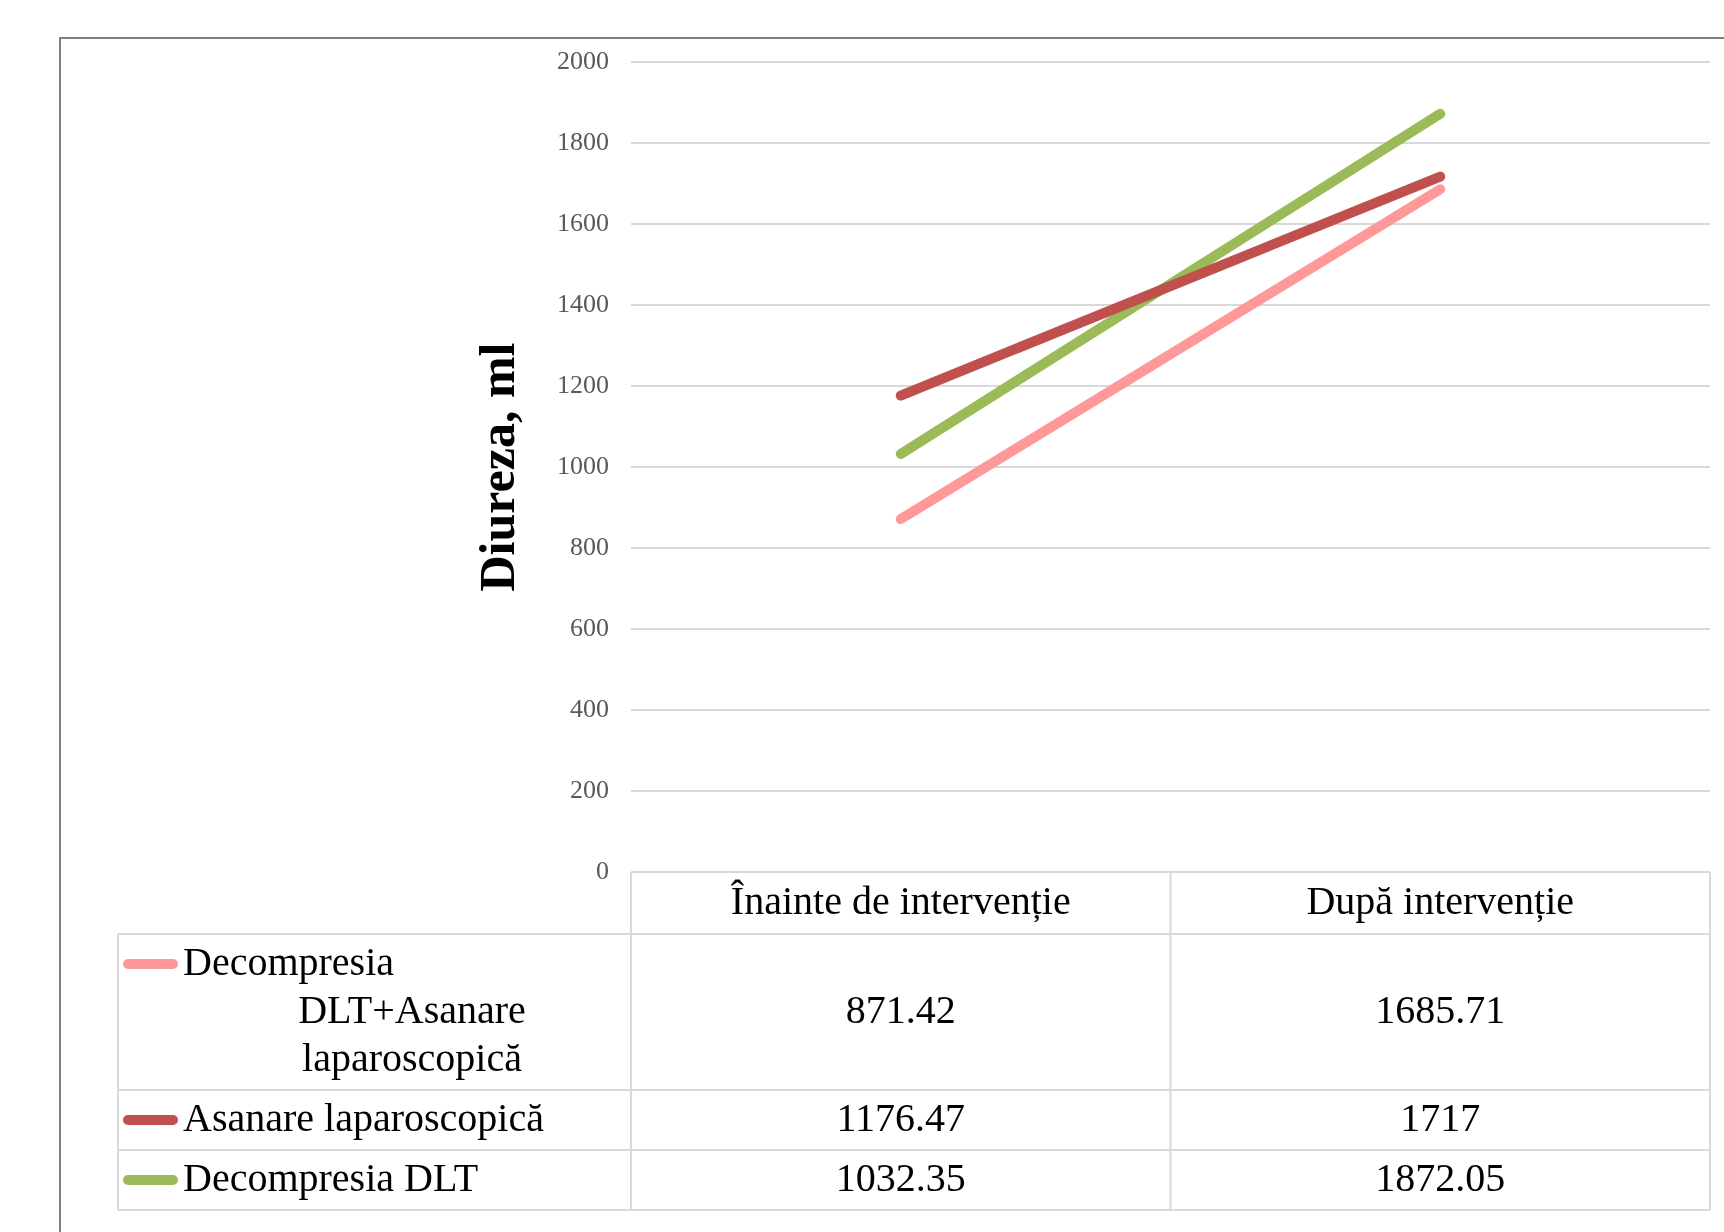 The height and width of the screenshot is (1232, 1724). Describe the element at coordinates (1440, 1009) in the screenshot. I see `data-label: 1685.71` at that location.